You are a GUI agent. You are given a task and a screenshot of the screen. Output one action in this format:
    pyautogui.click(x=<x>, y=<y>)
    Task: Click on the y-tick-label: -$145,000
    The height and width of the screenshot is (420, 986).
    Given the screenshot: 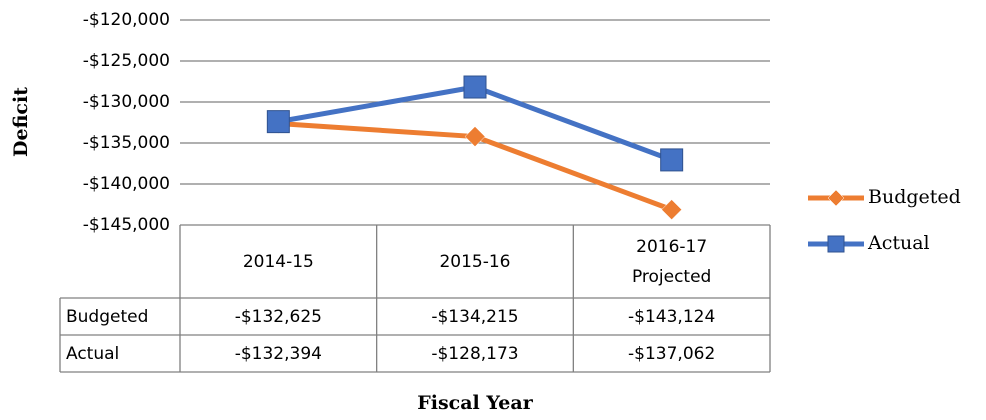 What is the action you would take?
    pyautogui.click(x=126, y=225)
    